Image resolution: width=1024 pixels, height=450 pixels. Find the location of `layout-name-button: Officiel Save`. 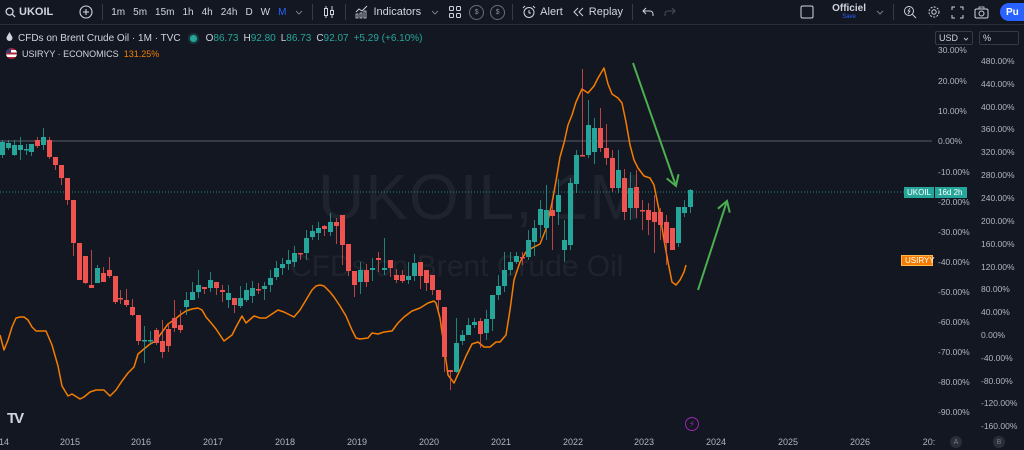

layout-name-button: Officiel Save is located at coordinates (849, 12).